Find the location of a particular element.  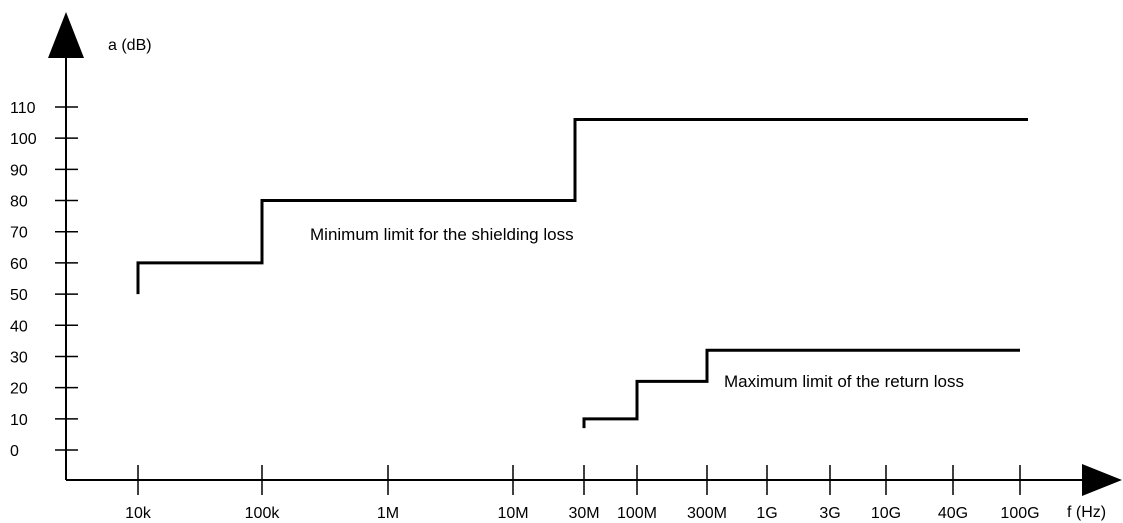

y-tick-label: 110 is located at coordinates (23, 108).